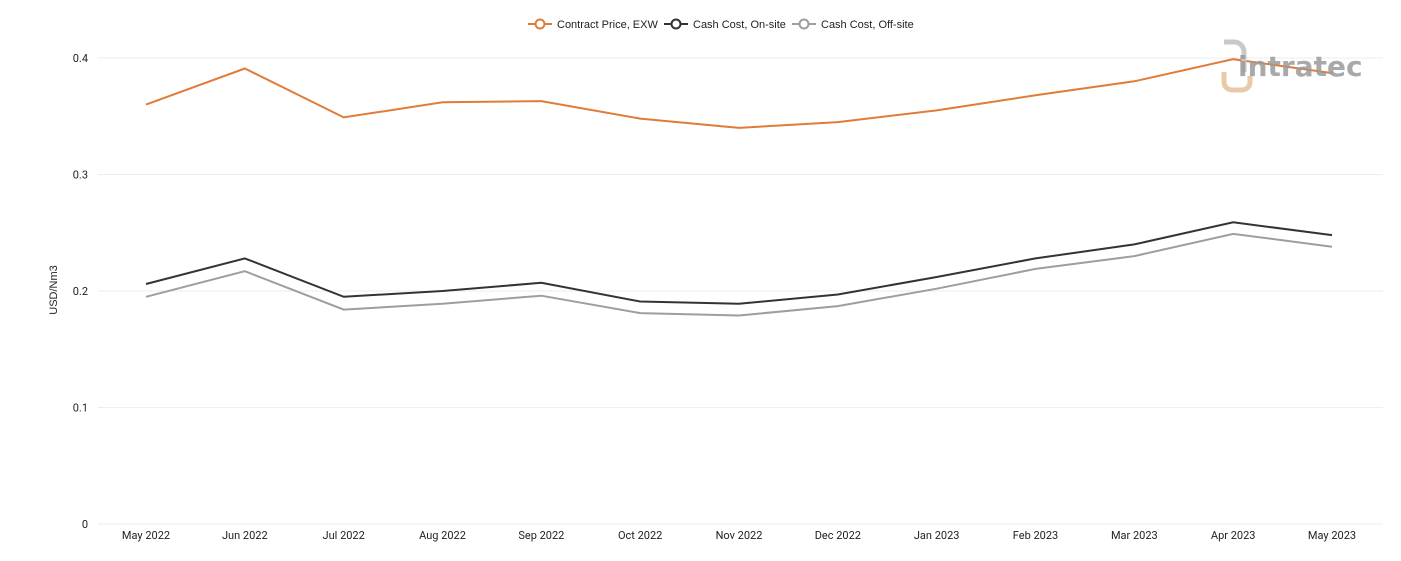 The image size is (1401, 561). Describe the element at coordinates (541, 535) in the screenshot. I see `x-tick-label: Sep 2022` at that location.